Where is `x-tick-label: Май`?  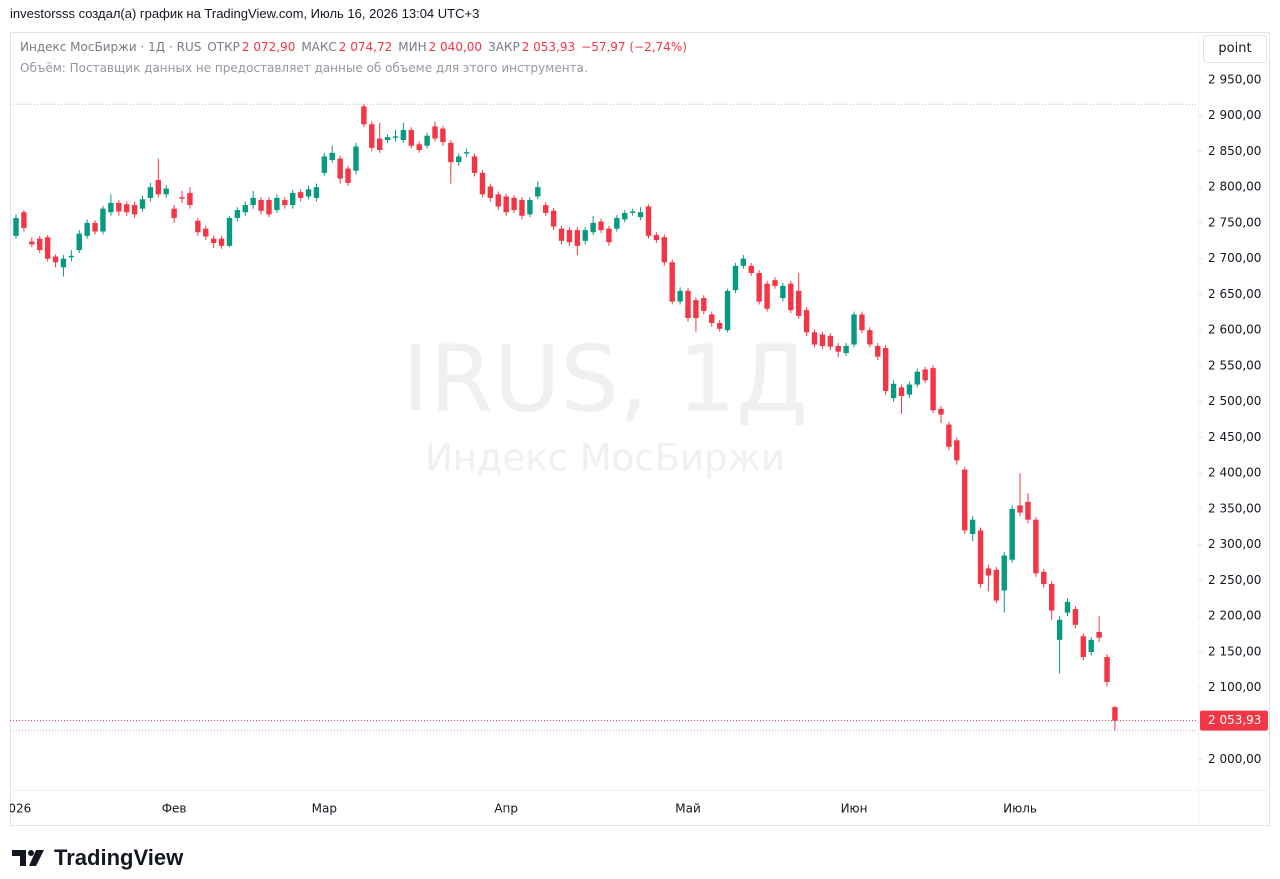 x-tick-label: Май is located at coordinates (688, 809).